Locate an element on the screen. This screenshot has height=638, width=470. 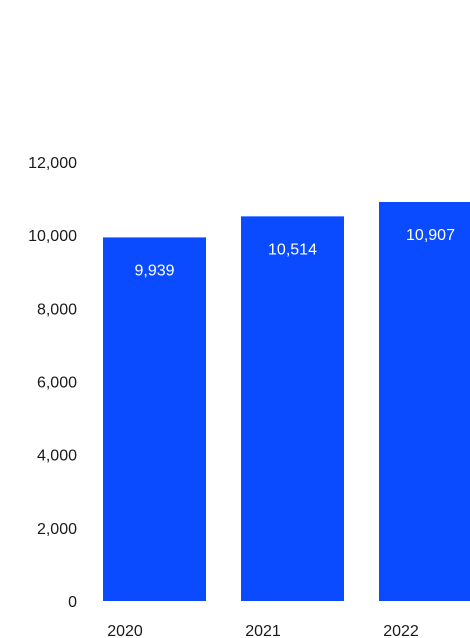
y-tick-label: 2,000 is located at coordinates (57, 529).